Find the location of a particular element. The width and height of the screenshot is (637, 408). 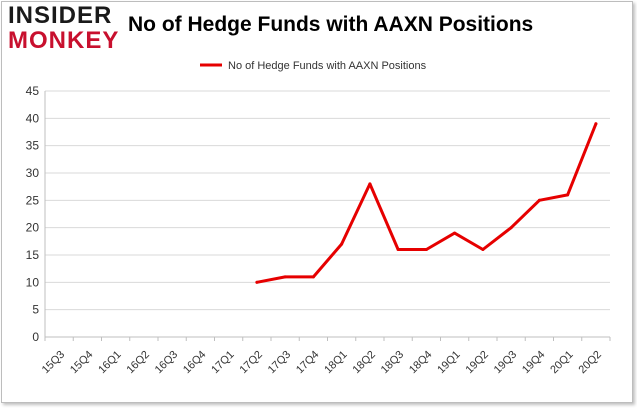

x-tick-label-17Q4: 17Q4 is located at coordinates (308, 363).